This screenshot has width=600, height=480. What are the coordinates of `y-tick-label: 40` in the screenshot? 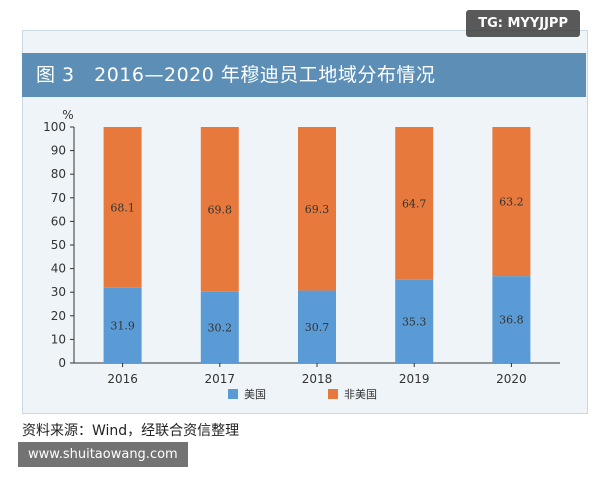 It's located at (58, 269).